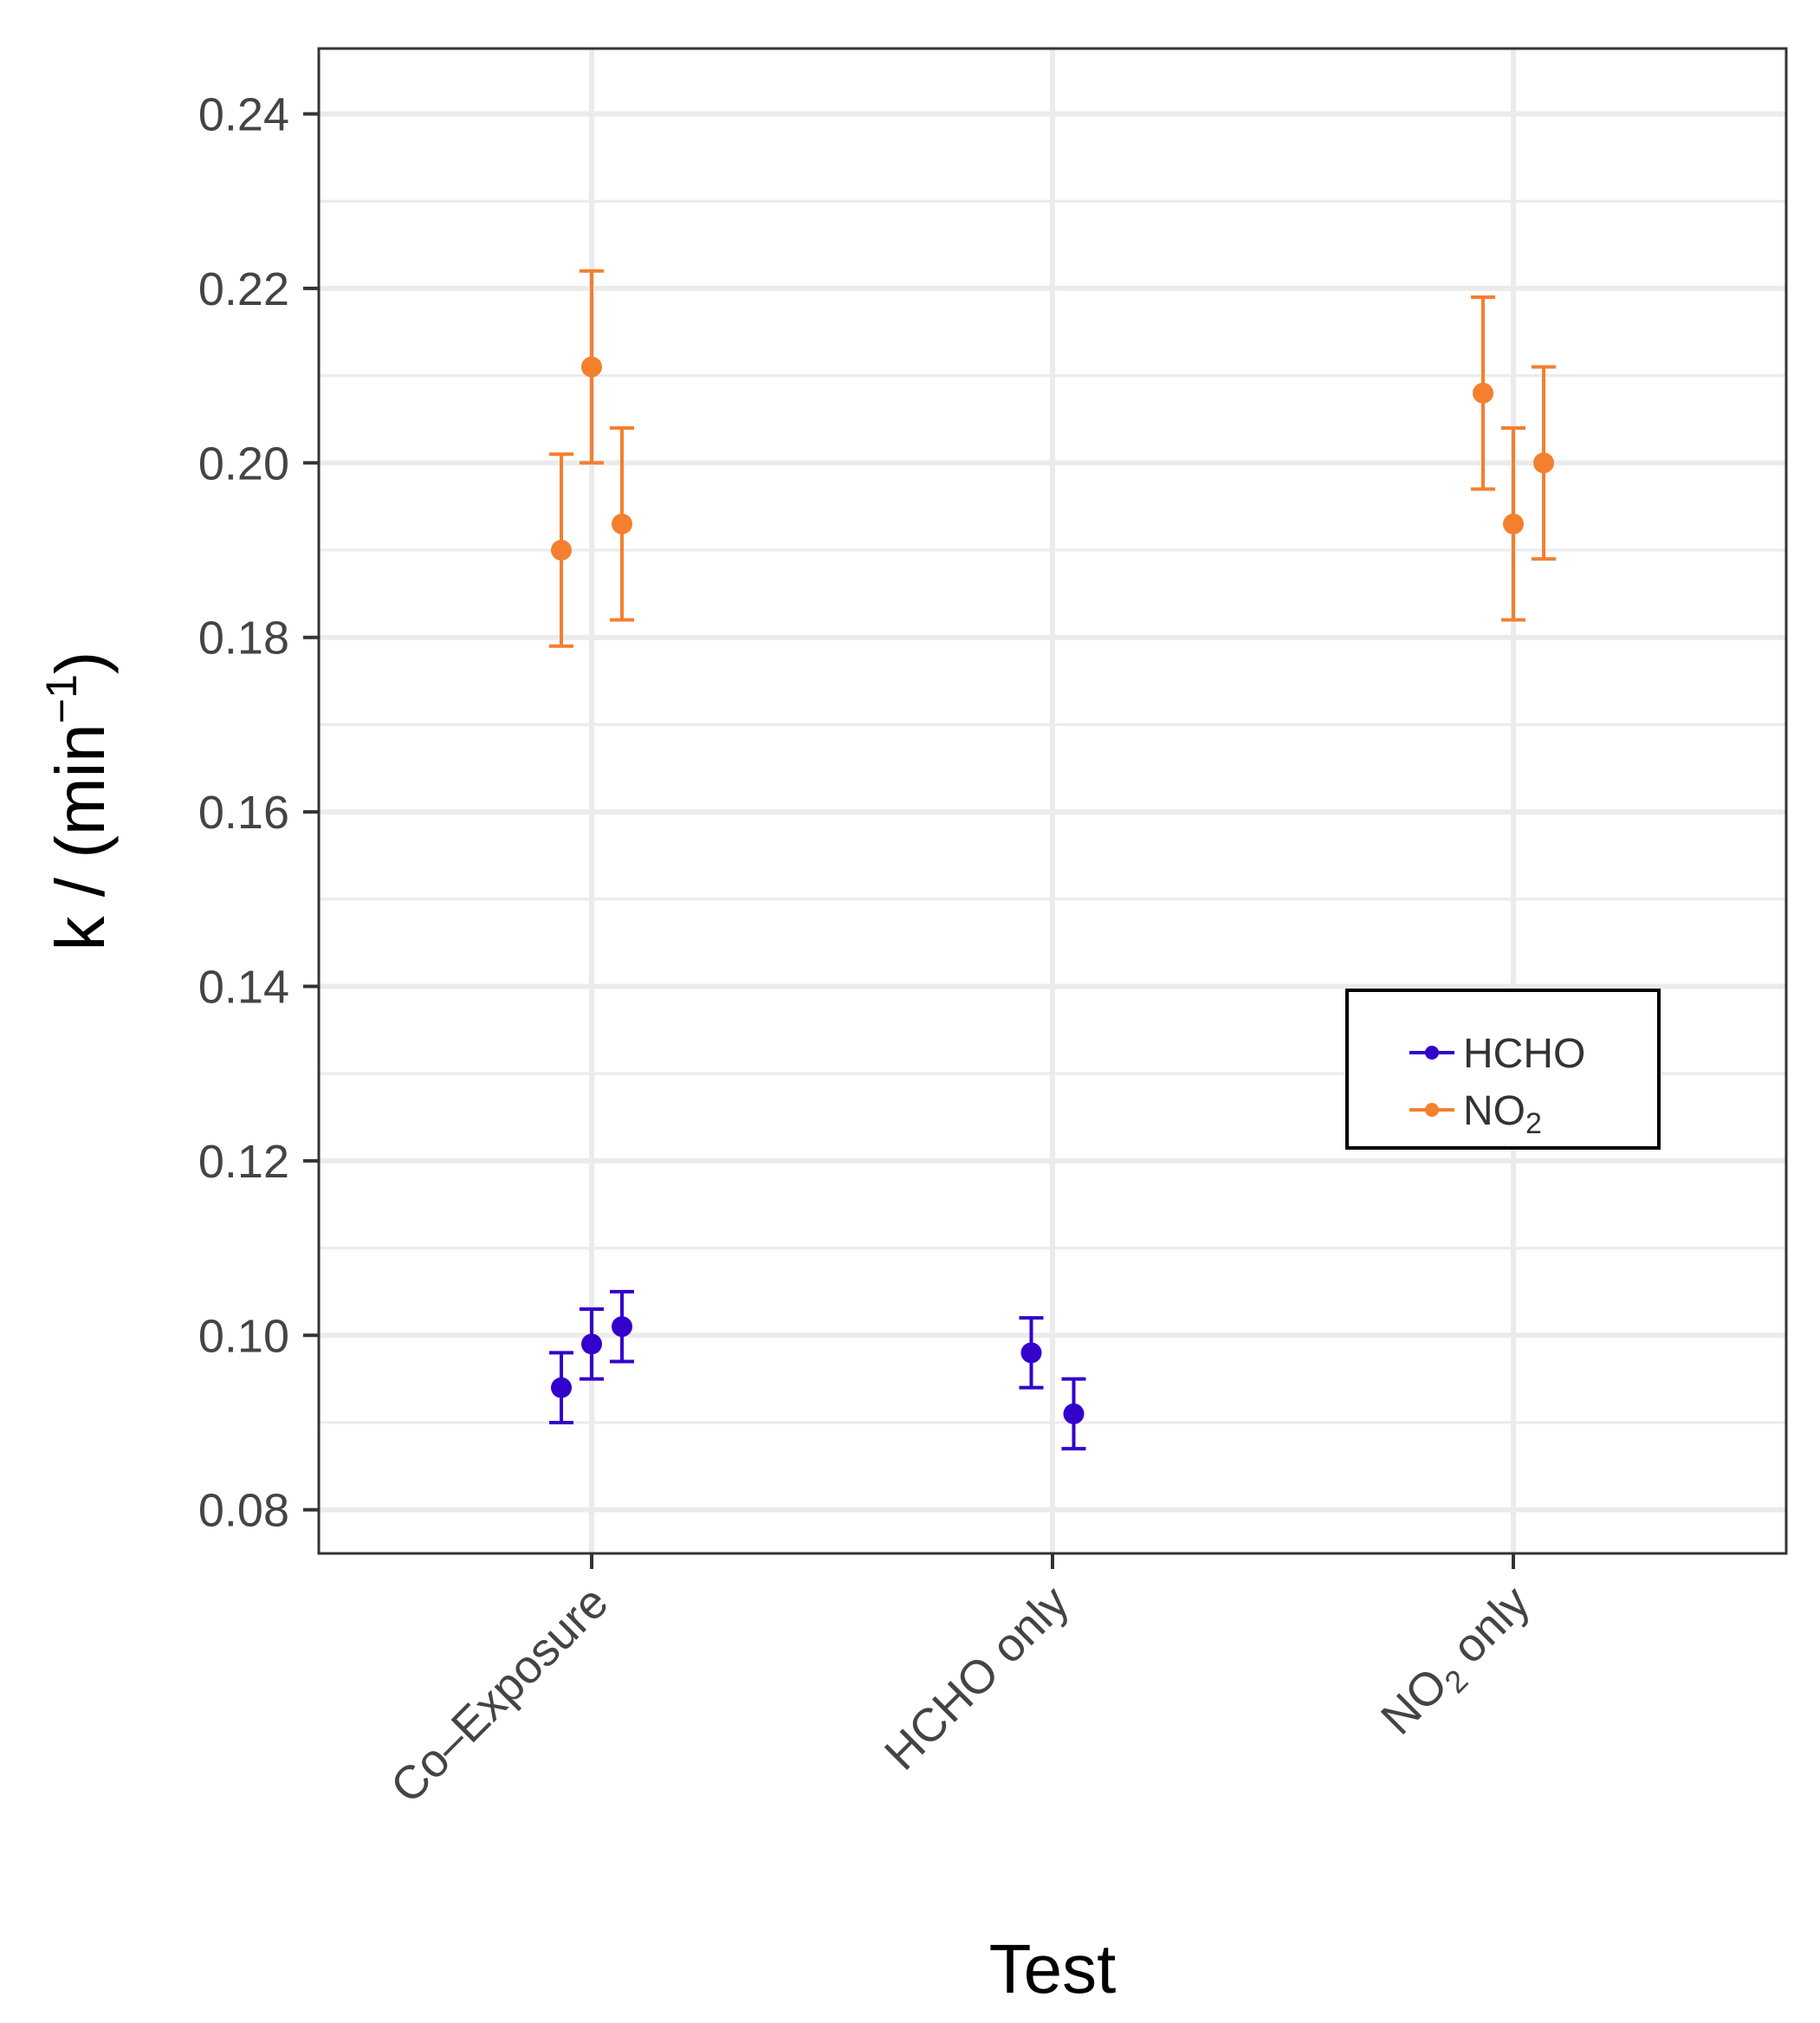  I want to click on legend-label: HCHO, so click(1524, 1054).